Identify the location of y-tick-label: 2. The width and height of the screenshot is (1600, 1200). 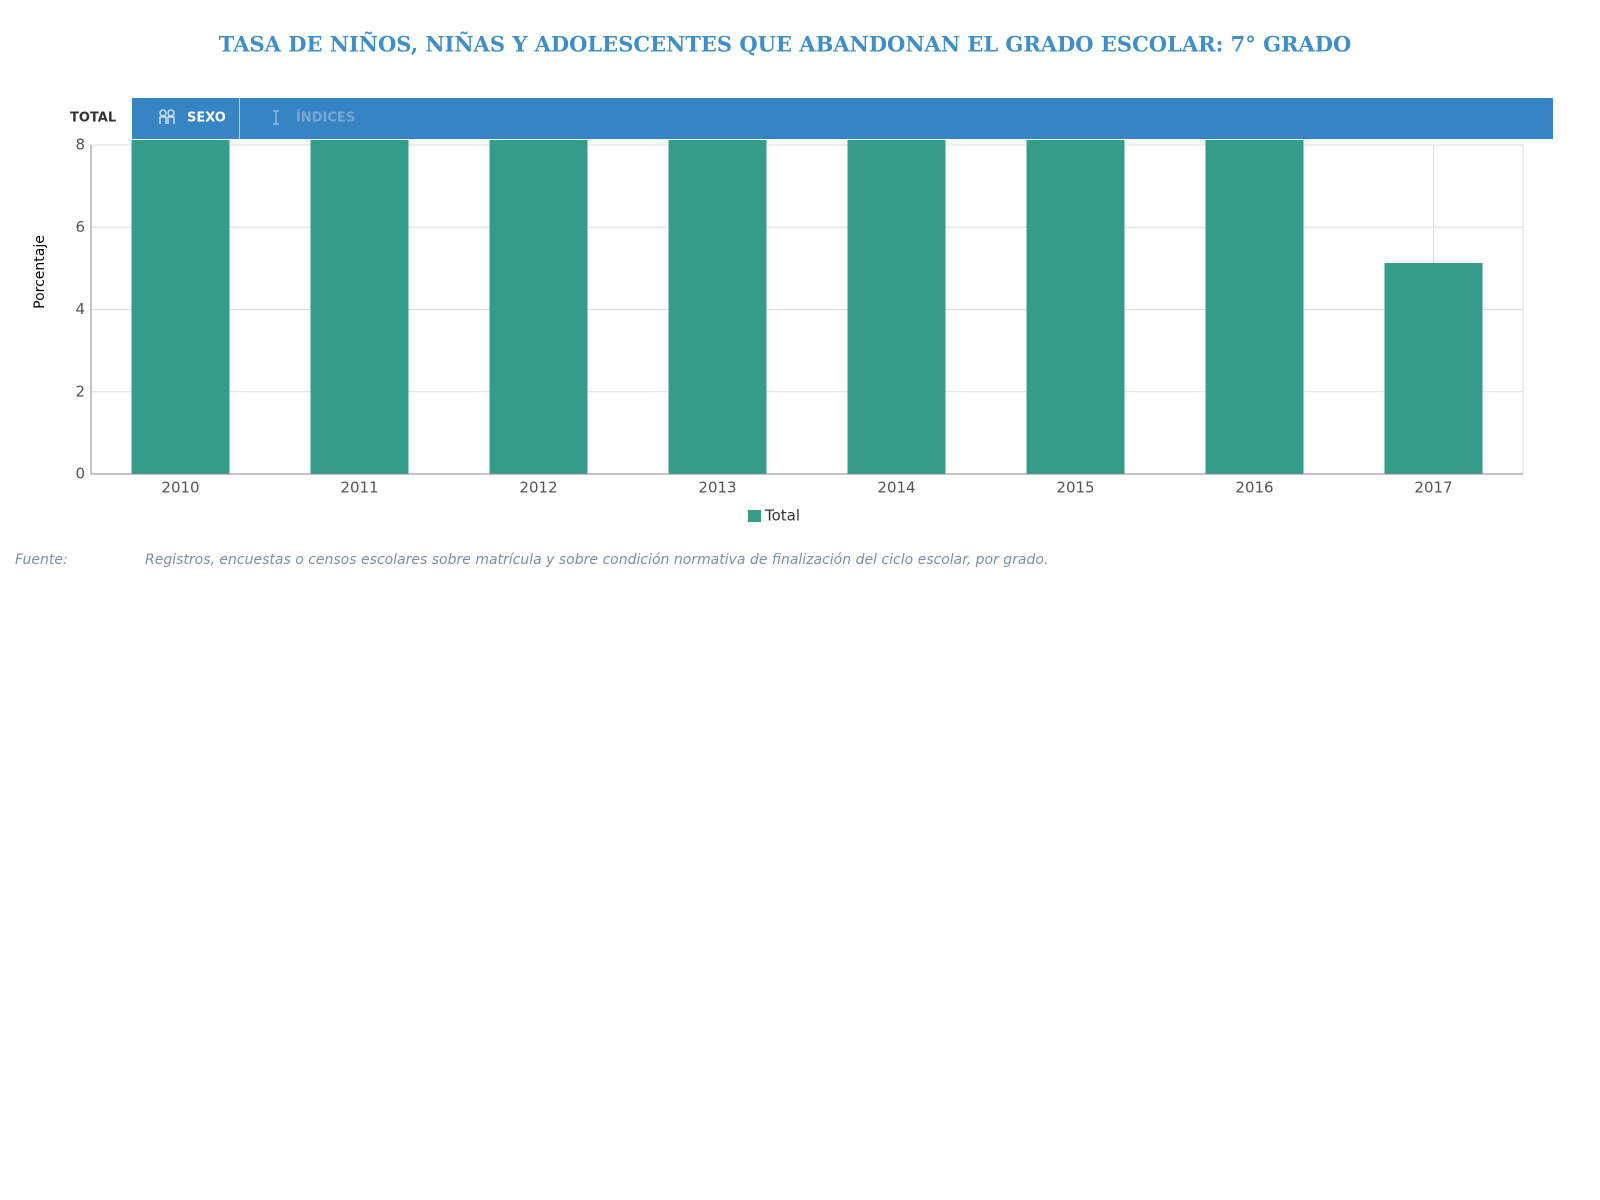
(80, 391).